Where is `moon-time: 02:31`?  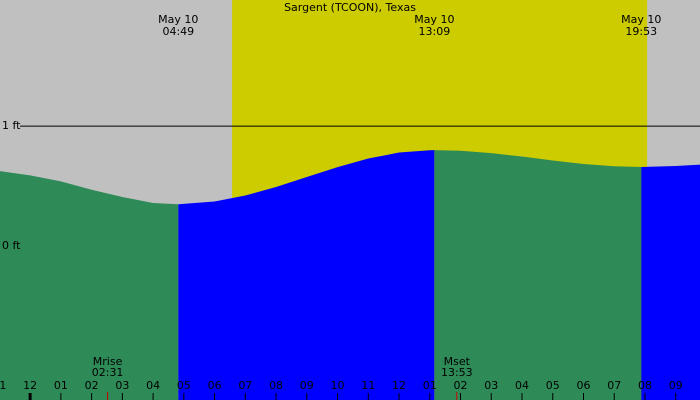
moon-time: 02:31 is located at coordinates (108, 372).